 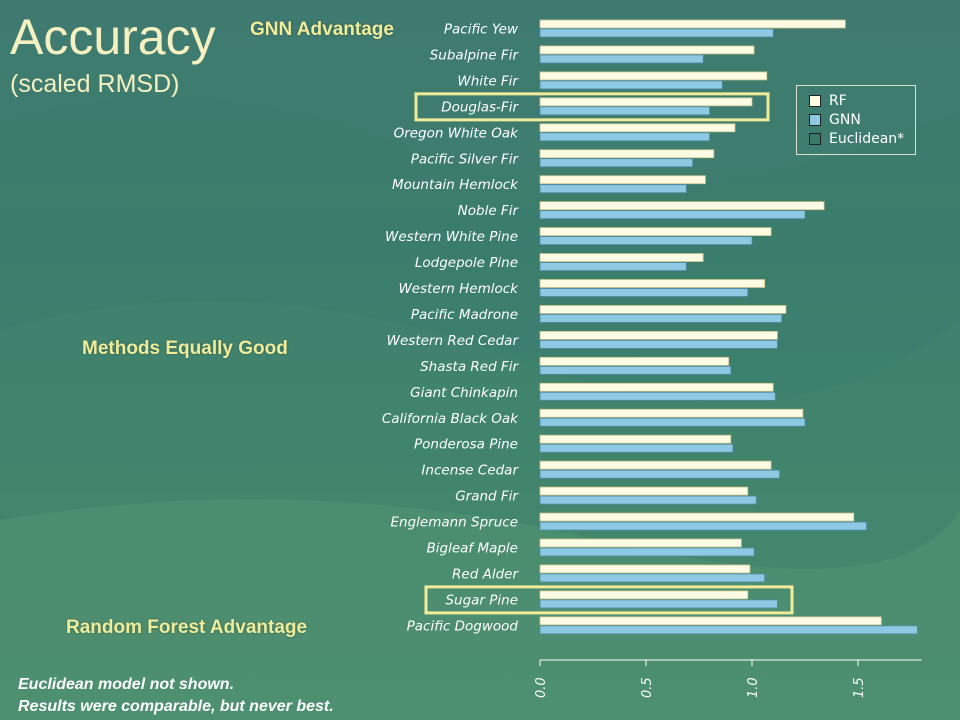 What do you see at coordinates (647, 50) in the screenshot?
I see `bar-rf-subalpine-fir` at bounding box center [647, 50].